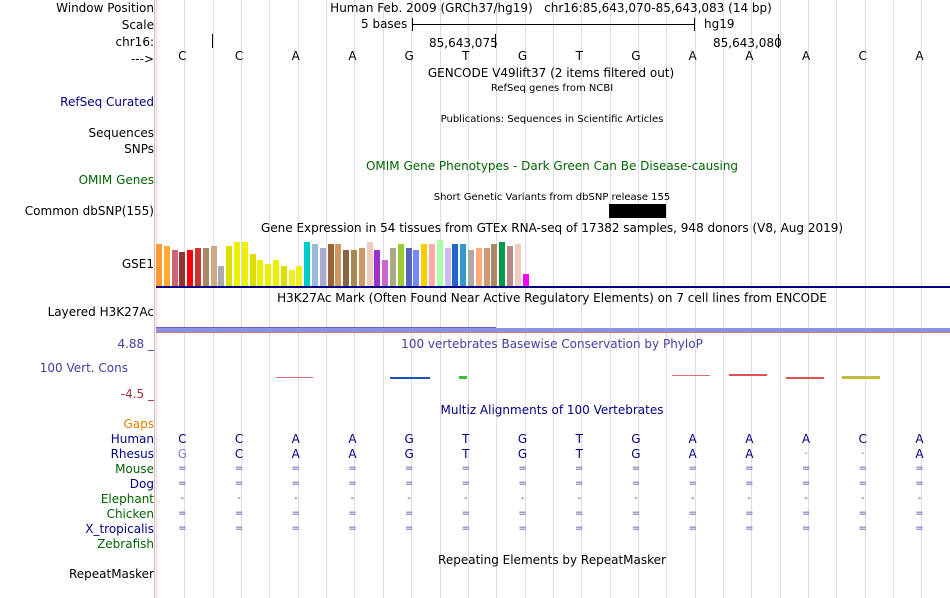  I want to click on phylop-track-label: 100 Vert. Cons, so click(83, 368).